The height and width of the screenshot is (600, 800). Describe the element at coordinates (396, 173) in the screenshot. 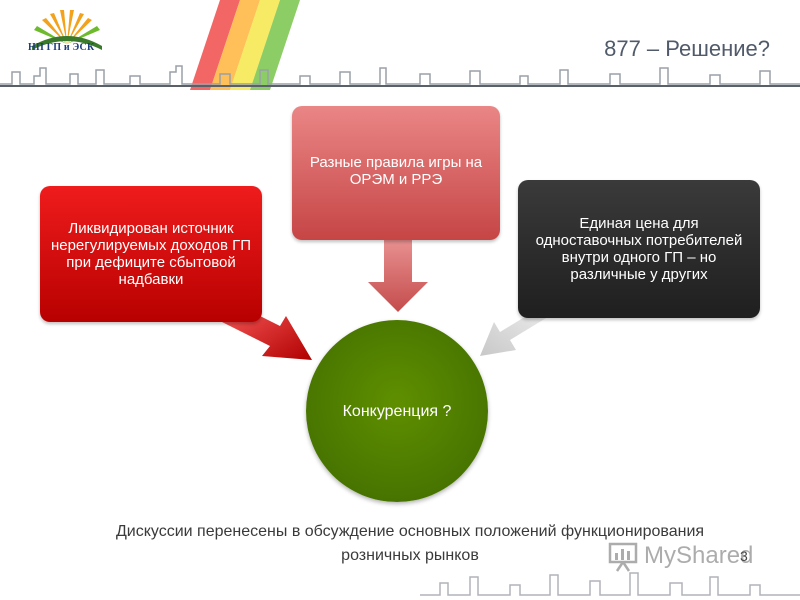

I see `top-box: Разные правила игры на ОРЭМ и РРЭ` at that location.